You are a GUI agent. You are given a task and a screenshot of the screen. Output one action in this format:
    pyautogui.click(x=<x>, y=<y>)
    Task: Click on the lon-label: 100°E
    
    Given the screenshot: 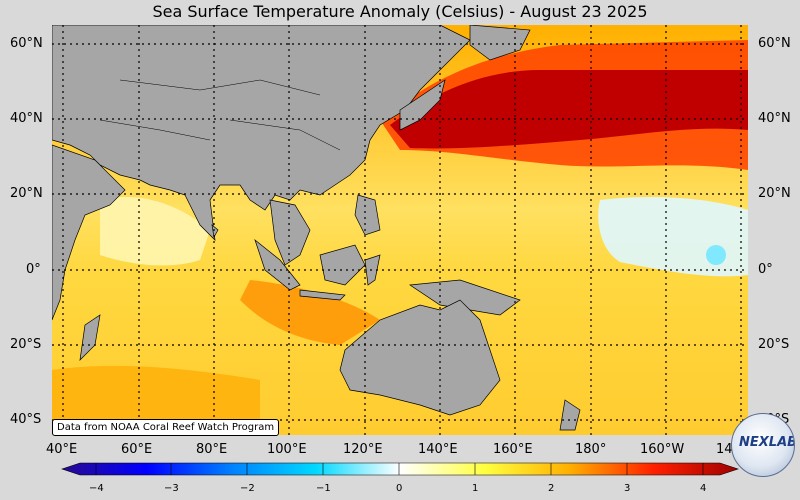 What is the action you would take?
    pyautogui.click(x=287, y=449)
    